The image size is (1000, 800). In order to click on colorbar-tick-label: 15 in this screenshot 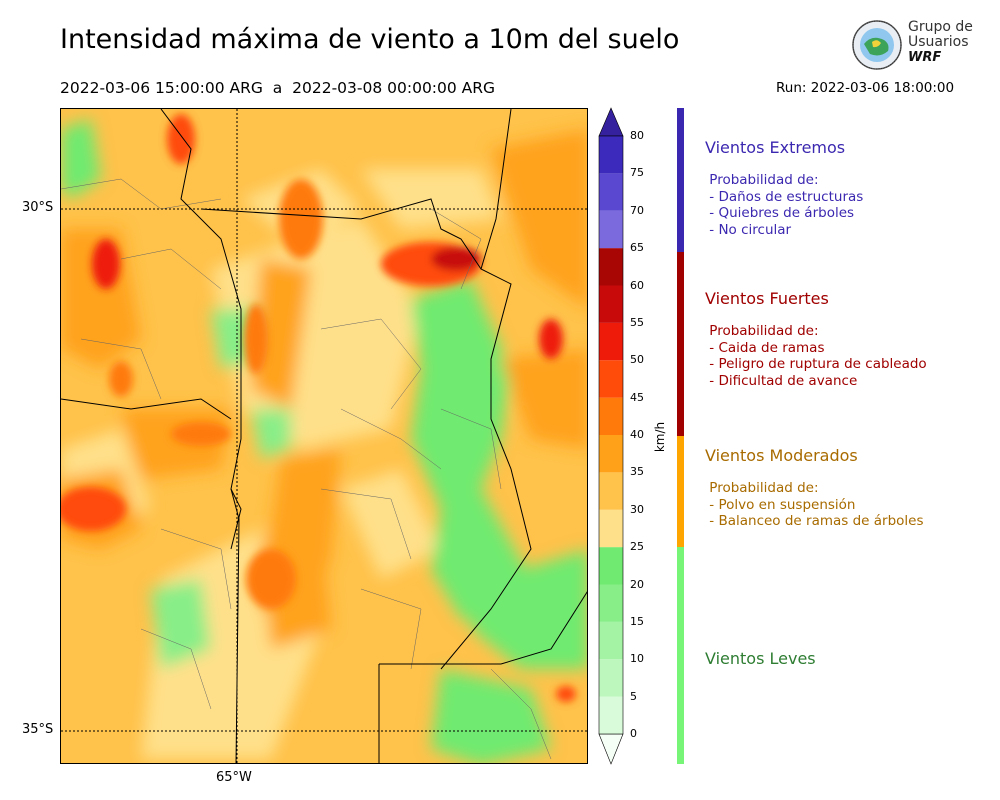, I will do `click(637, 621)`.